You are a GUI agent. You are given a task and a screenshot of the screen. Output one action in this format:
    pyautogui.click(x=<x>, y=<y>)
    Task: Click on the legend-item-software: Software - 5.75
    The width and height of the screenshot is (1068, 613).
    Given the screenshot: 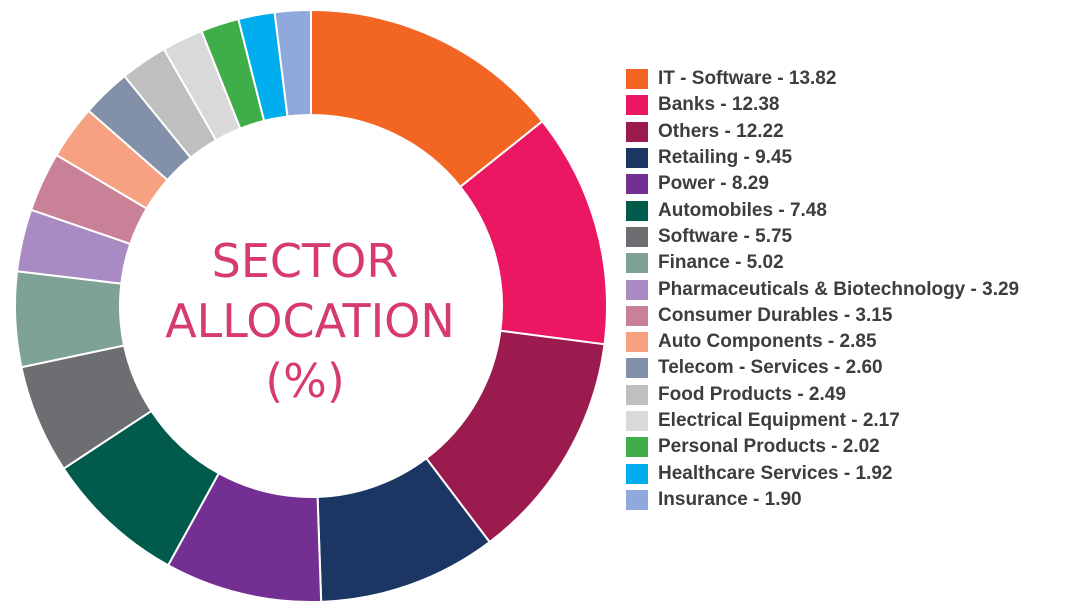 What is the action you would take?
    pyautogui.click(x=822, y=237)
    